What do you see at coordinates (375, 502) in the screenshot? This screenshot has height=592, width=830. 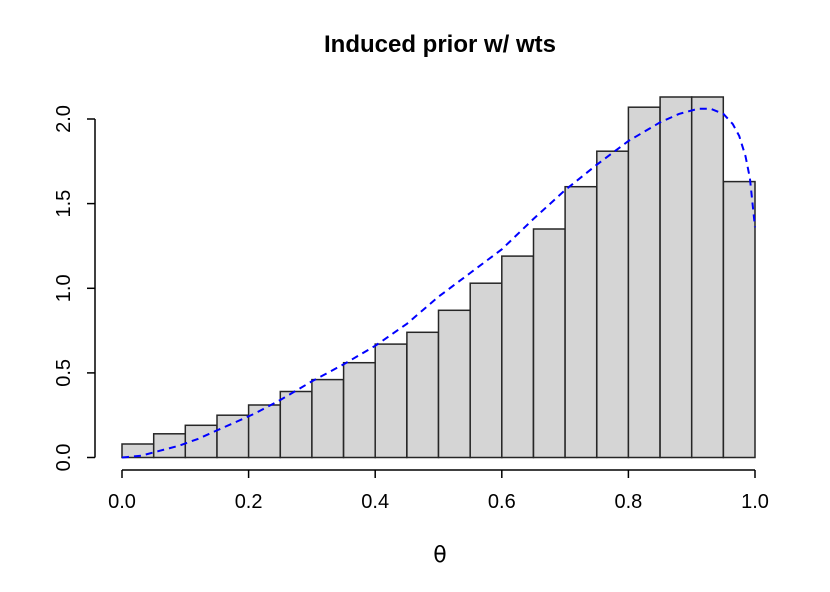 I see `x-tick-label: 0.4` at bounding box center [375, 502].